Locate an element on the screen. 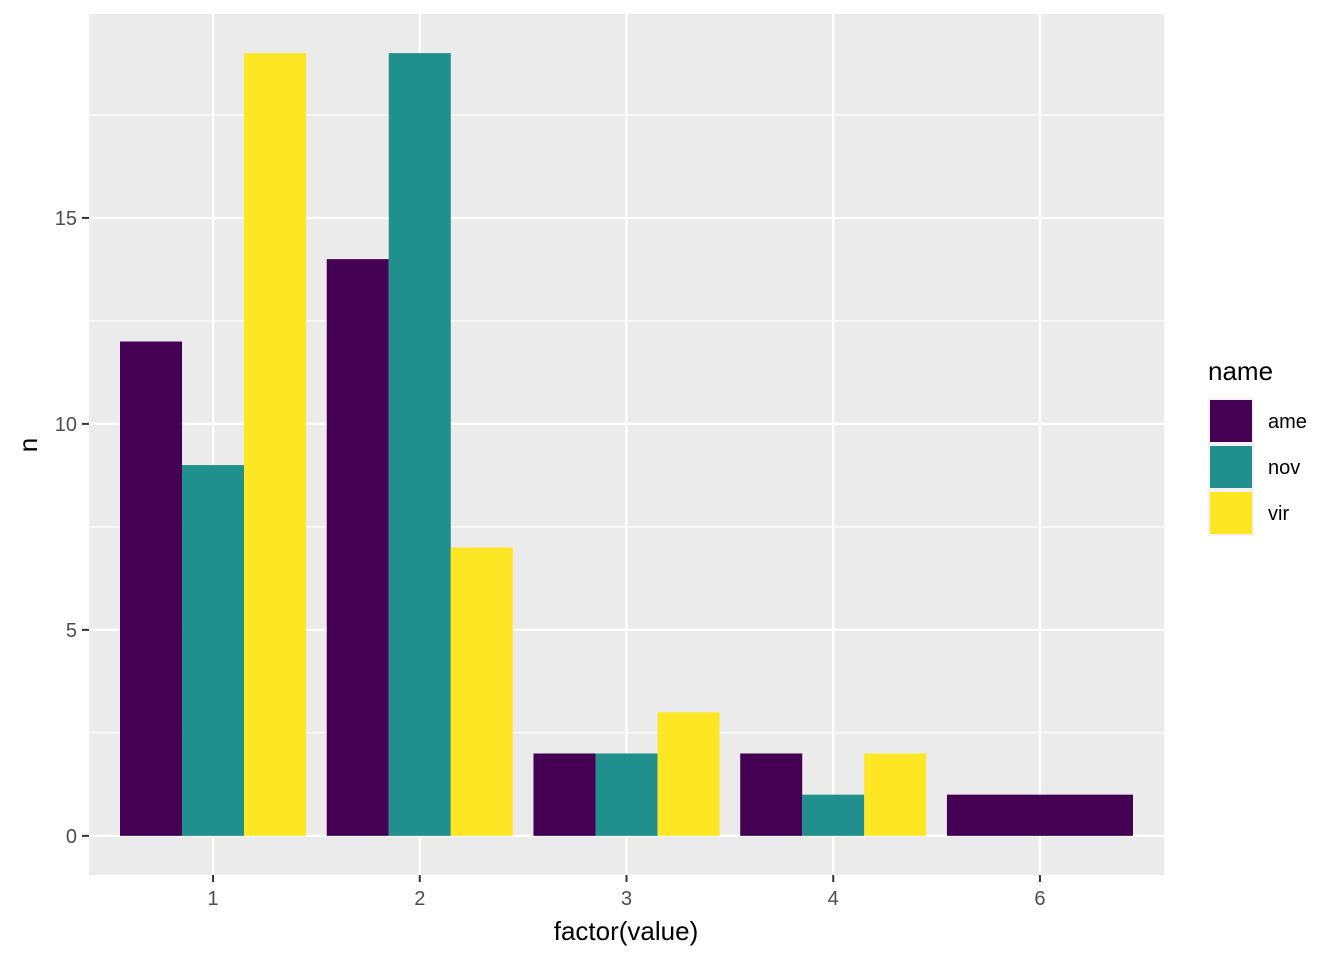  x-tick-label: 4 is located at coordinates (833, 899).